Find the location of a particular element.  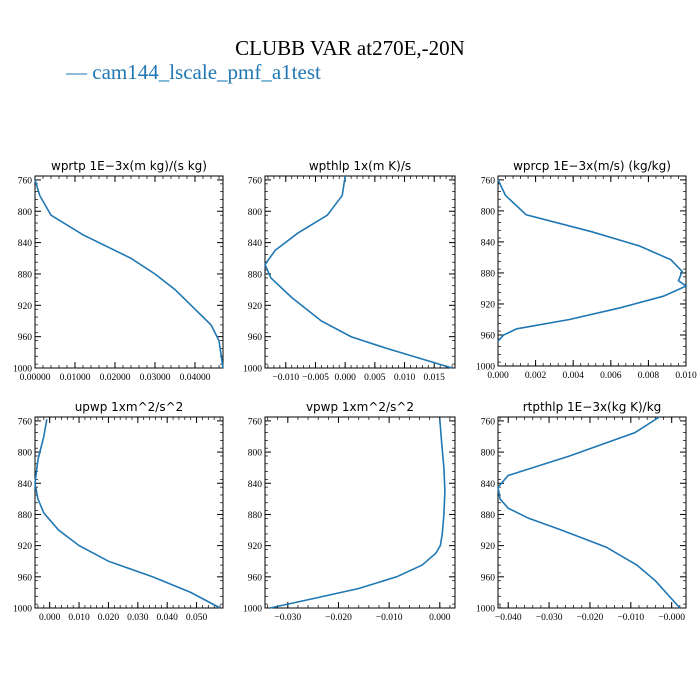

panel-4-ytick-label: 960 is located at coordinates (25, 578).